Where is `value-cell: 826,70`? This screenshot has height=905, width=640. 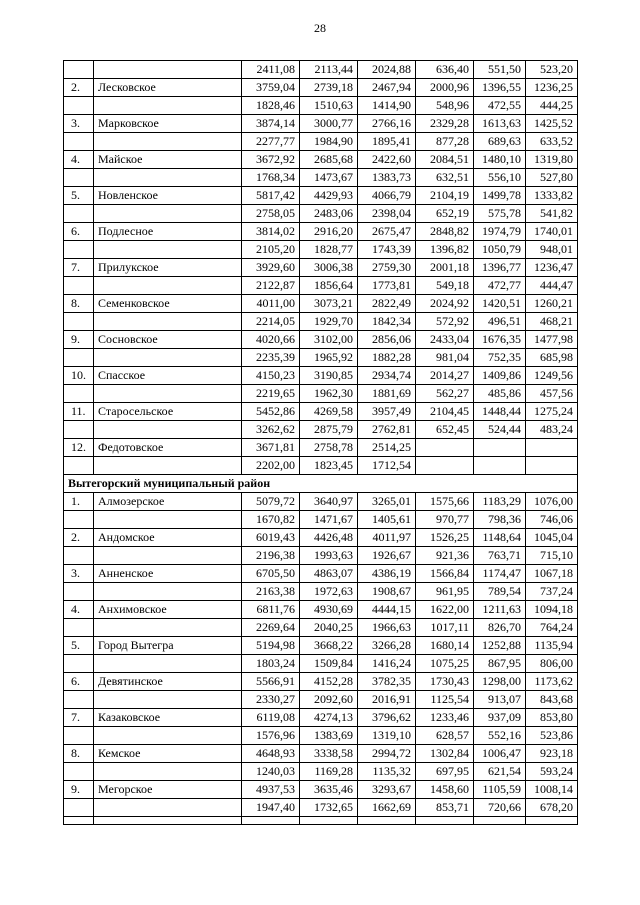
value-cell: 826,70 is located at coordinates (499, 627).